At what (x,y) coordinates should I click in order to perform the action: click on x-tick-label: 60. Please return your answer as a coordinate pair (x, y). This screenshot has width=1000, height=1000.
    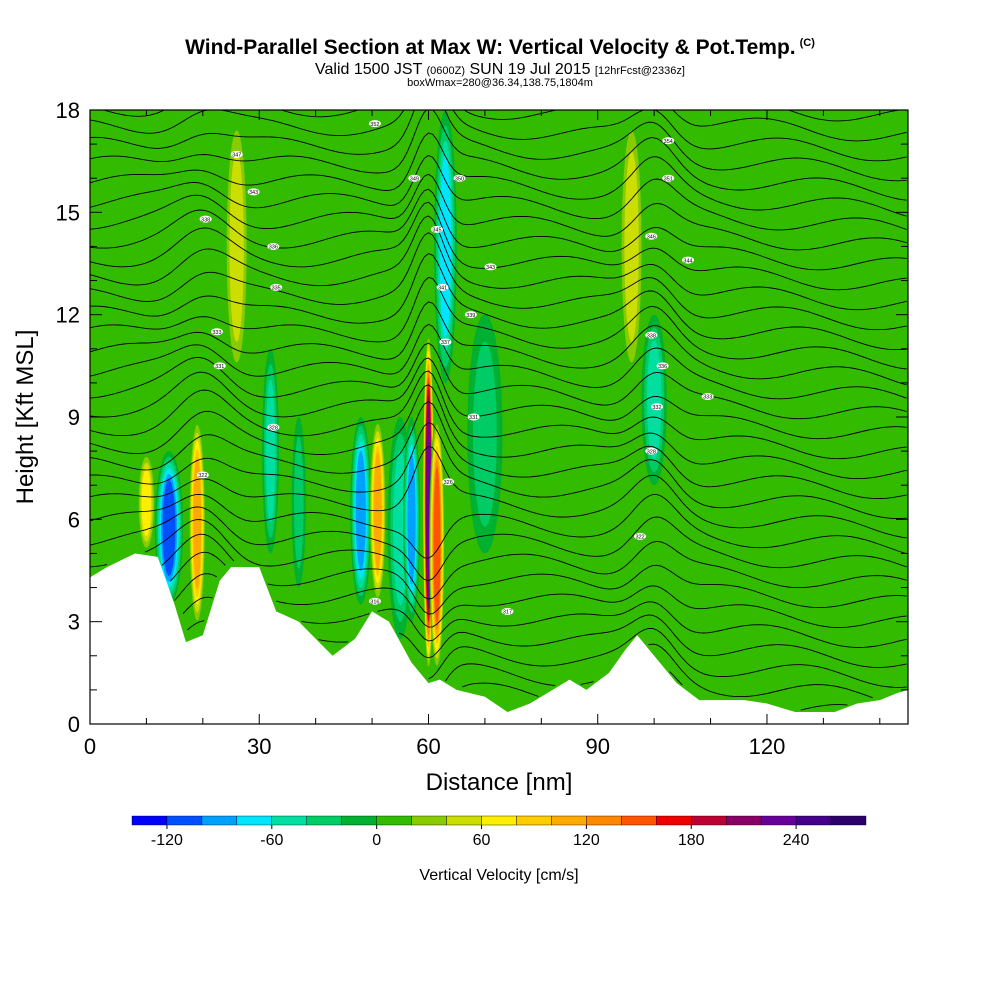
    Looking at the image, I should click on (428, 746).